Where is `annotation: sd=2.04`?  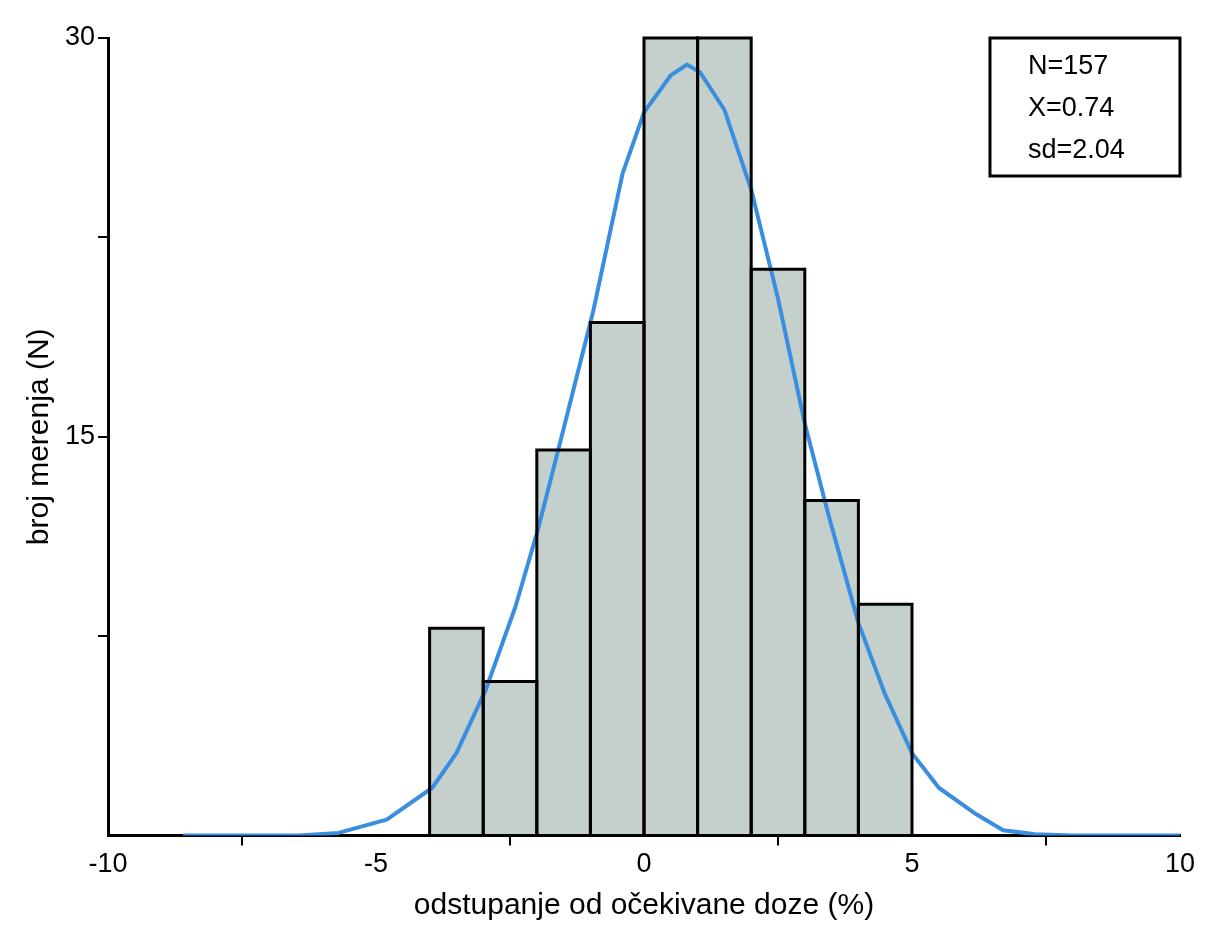
annotation: sd=2.04 is located at coordinates (1076, 149).